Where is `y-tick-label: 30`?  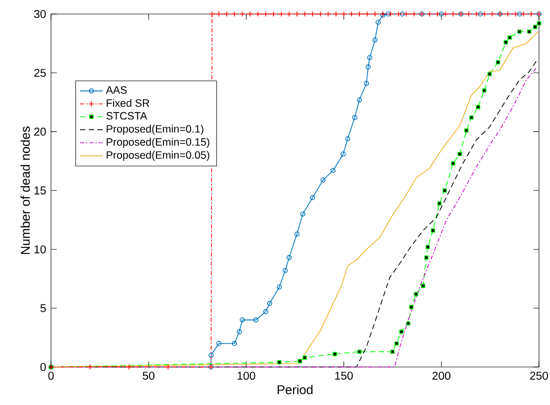
y-tick-label: 30 is located at coordinates (40, 14).